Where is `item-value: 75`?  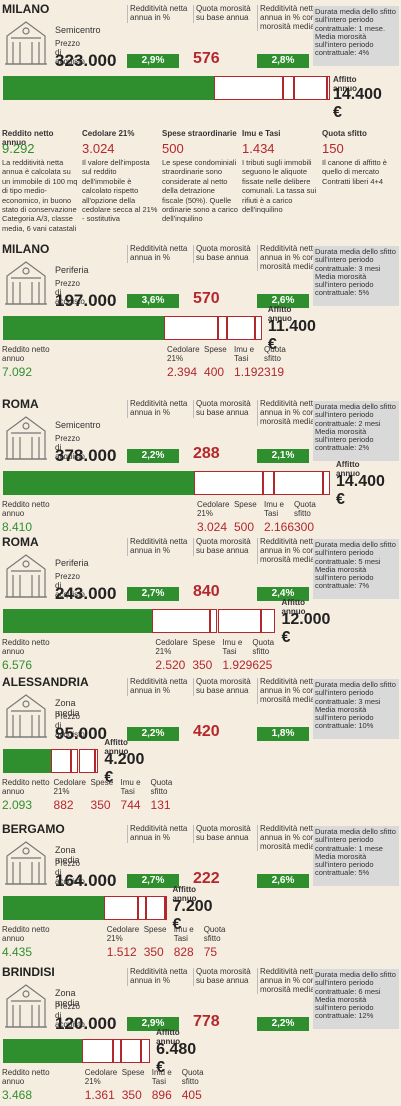 item-value: 75 is located at coordinates (210, 952).